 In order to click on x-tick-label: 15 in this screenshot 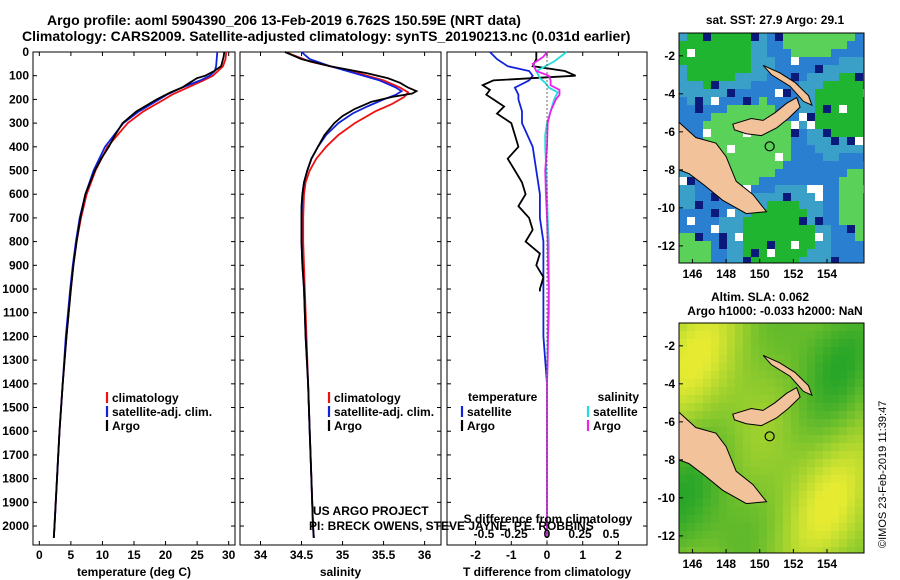, I will do `click(134, 555)`.